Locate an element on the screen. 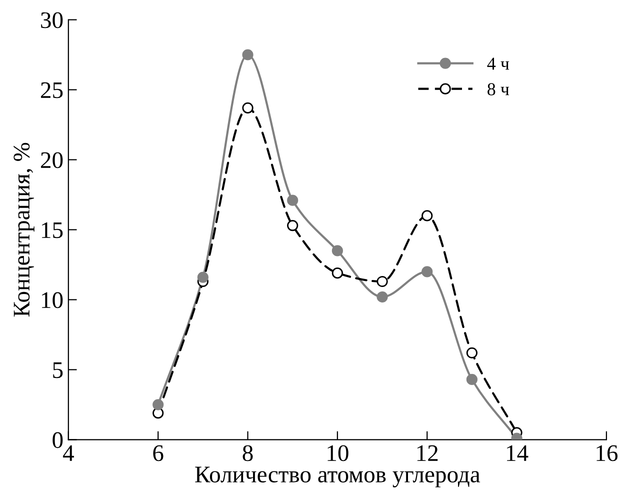  y-tick-label: 0 is located at coordinates (57, 440).